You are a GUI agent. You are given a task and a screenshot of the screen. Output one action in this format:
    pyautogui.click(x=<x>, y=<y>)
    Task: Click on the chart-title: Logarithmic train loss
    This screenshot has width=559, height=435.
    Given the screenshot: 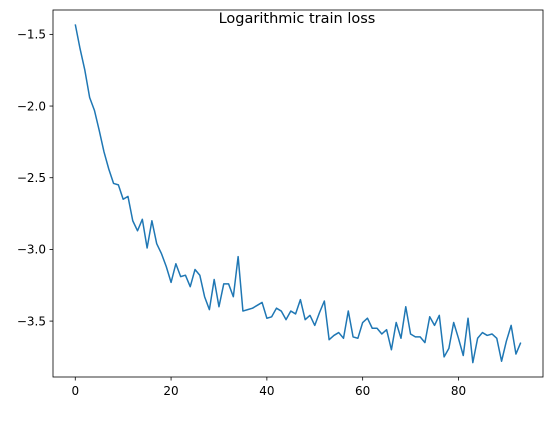 What is the action you would take?
    pyautogui.click(x=297, y=19)
    